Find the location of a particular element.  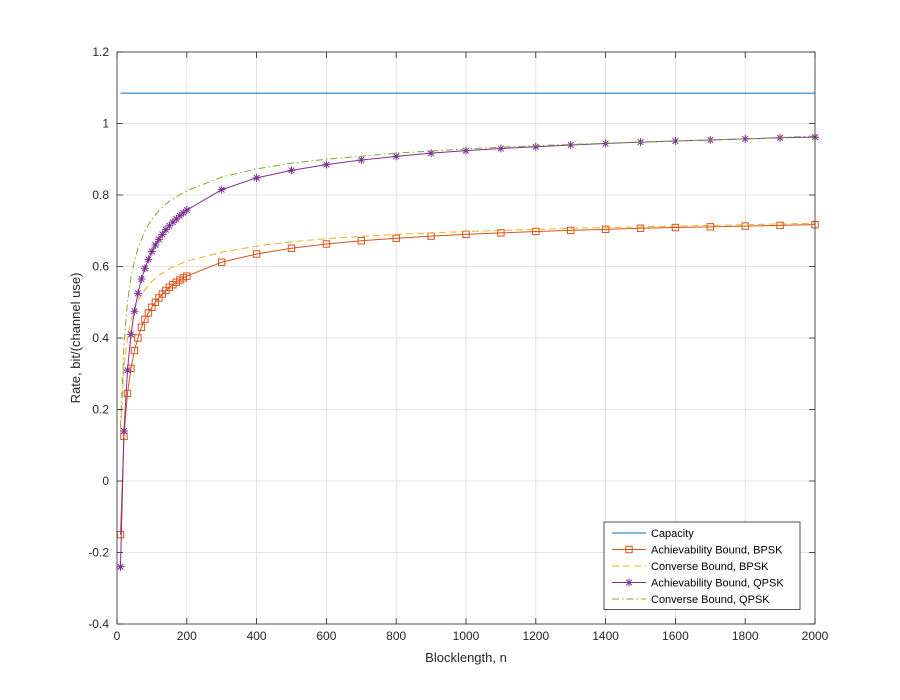

y-tick-label: 0.6 is located at coordinates (100, 267).